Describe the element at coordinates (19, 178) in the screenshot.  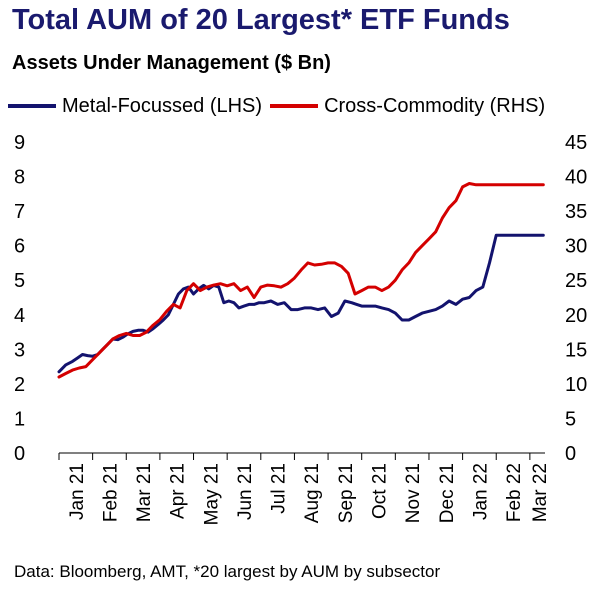
I see `y-left-tick-label: 8` at that location.